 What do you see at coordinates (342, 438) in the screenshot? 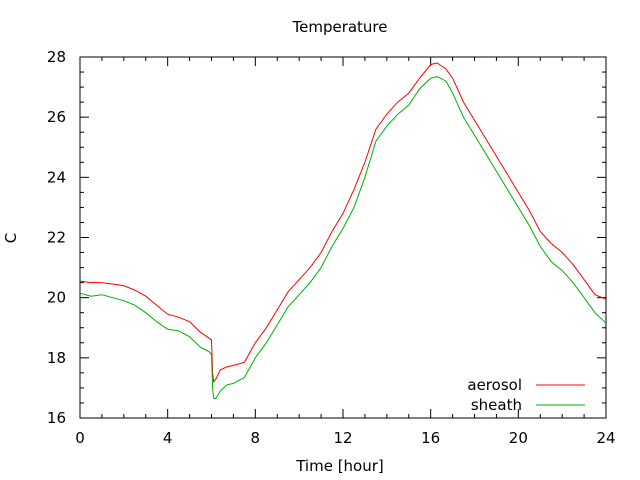
I see `x-tick-label: 12` at bounding box center [342, 438].